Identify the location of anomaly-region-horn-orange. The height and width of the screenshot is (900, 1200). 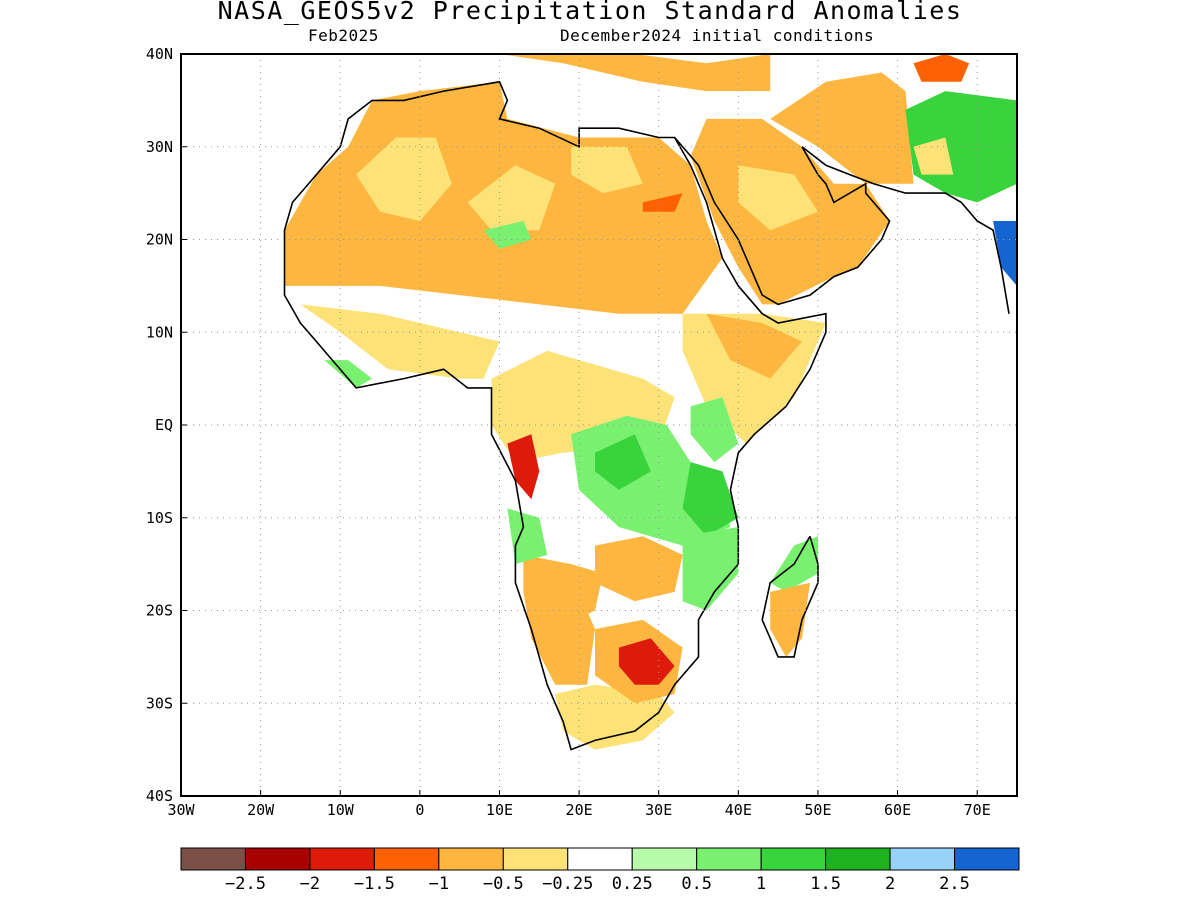
(754, 346).